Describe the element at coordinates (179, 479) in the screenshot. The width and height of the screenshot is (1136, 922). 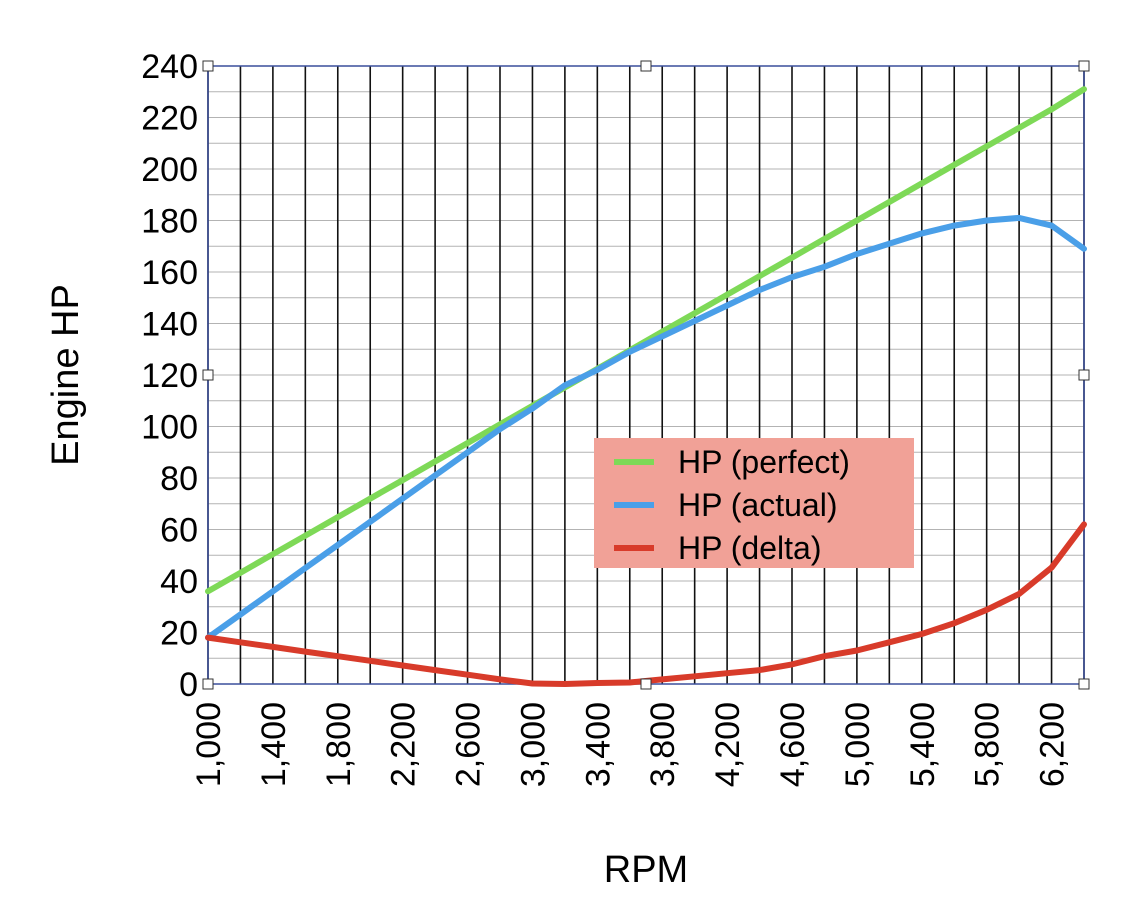
I see `y-tick-label: 80` at that location.